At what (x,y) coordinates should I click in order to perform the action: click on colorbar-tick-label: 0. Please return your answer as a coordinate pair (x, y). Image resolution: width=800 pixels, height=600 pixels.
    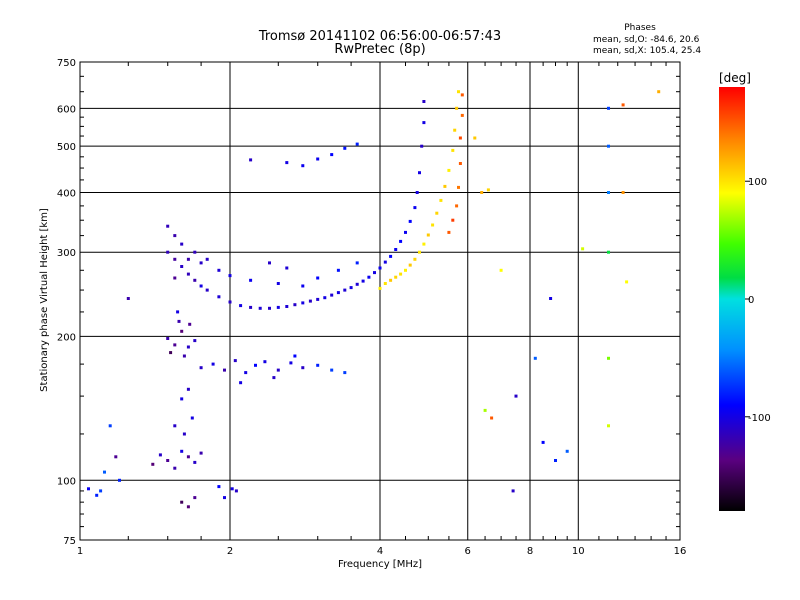
    Looking at the image, I should click on (751, 300).